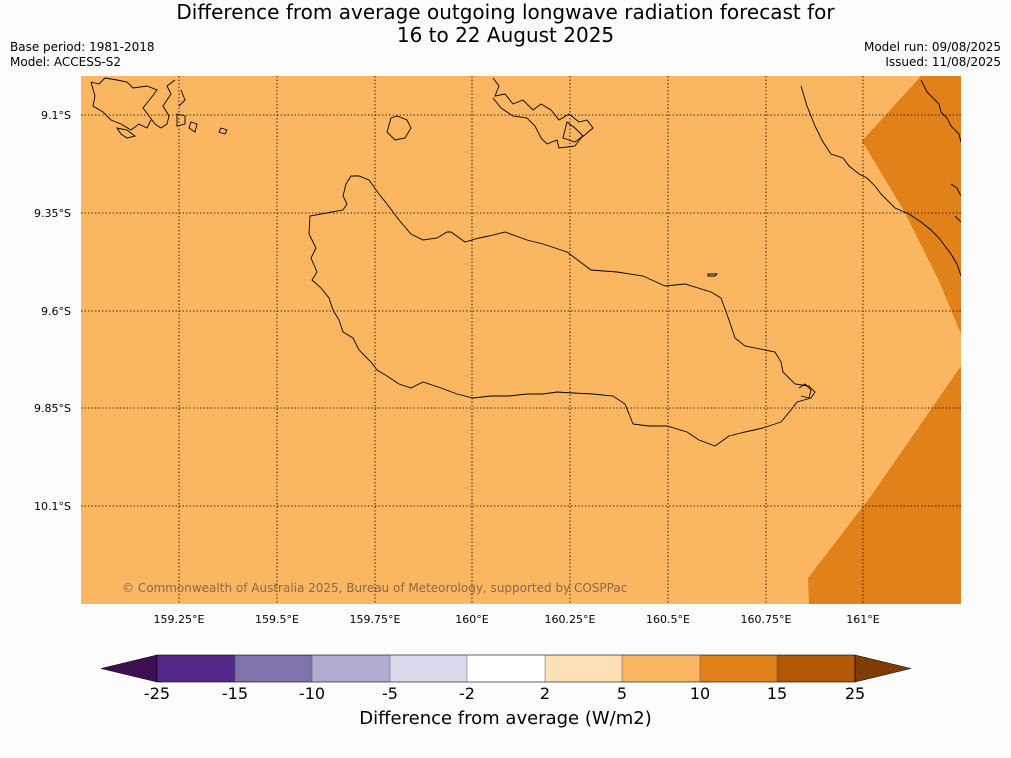 The image size is (1011, 758). Describe the element at coordinates (911, 205) in the screenshot. I see `anomaly-region-north-east` at that location.